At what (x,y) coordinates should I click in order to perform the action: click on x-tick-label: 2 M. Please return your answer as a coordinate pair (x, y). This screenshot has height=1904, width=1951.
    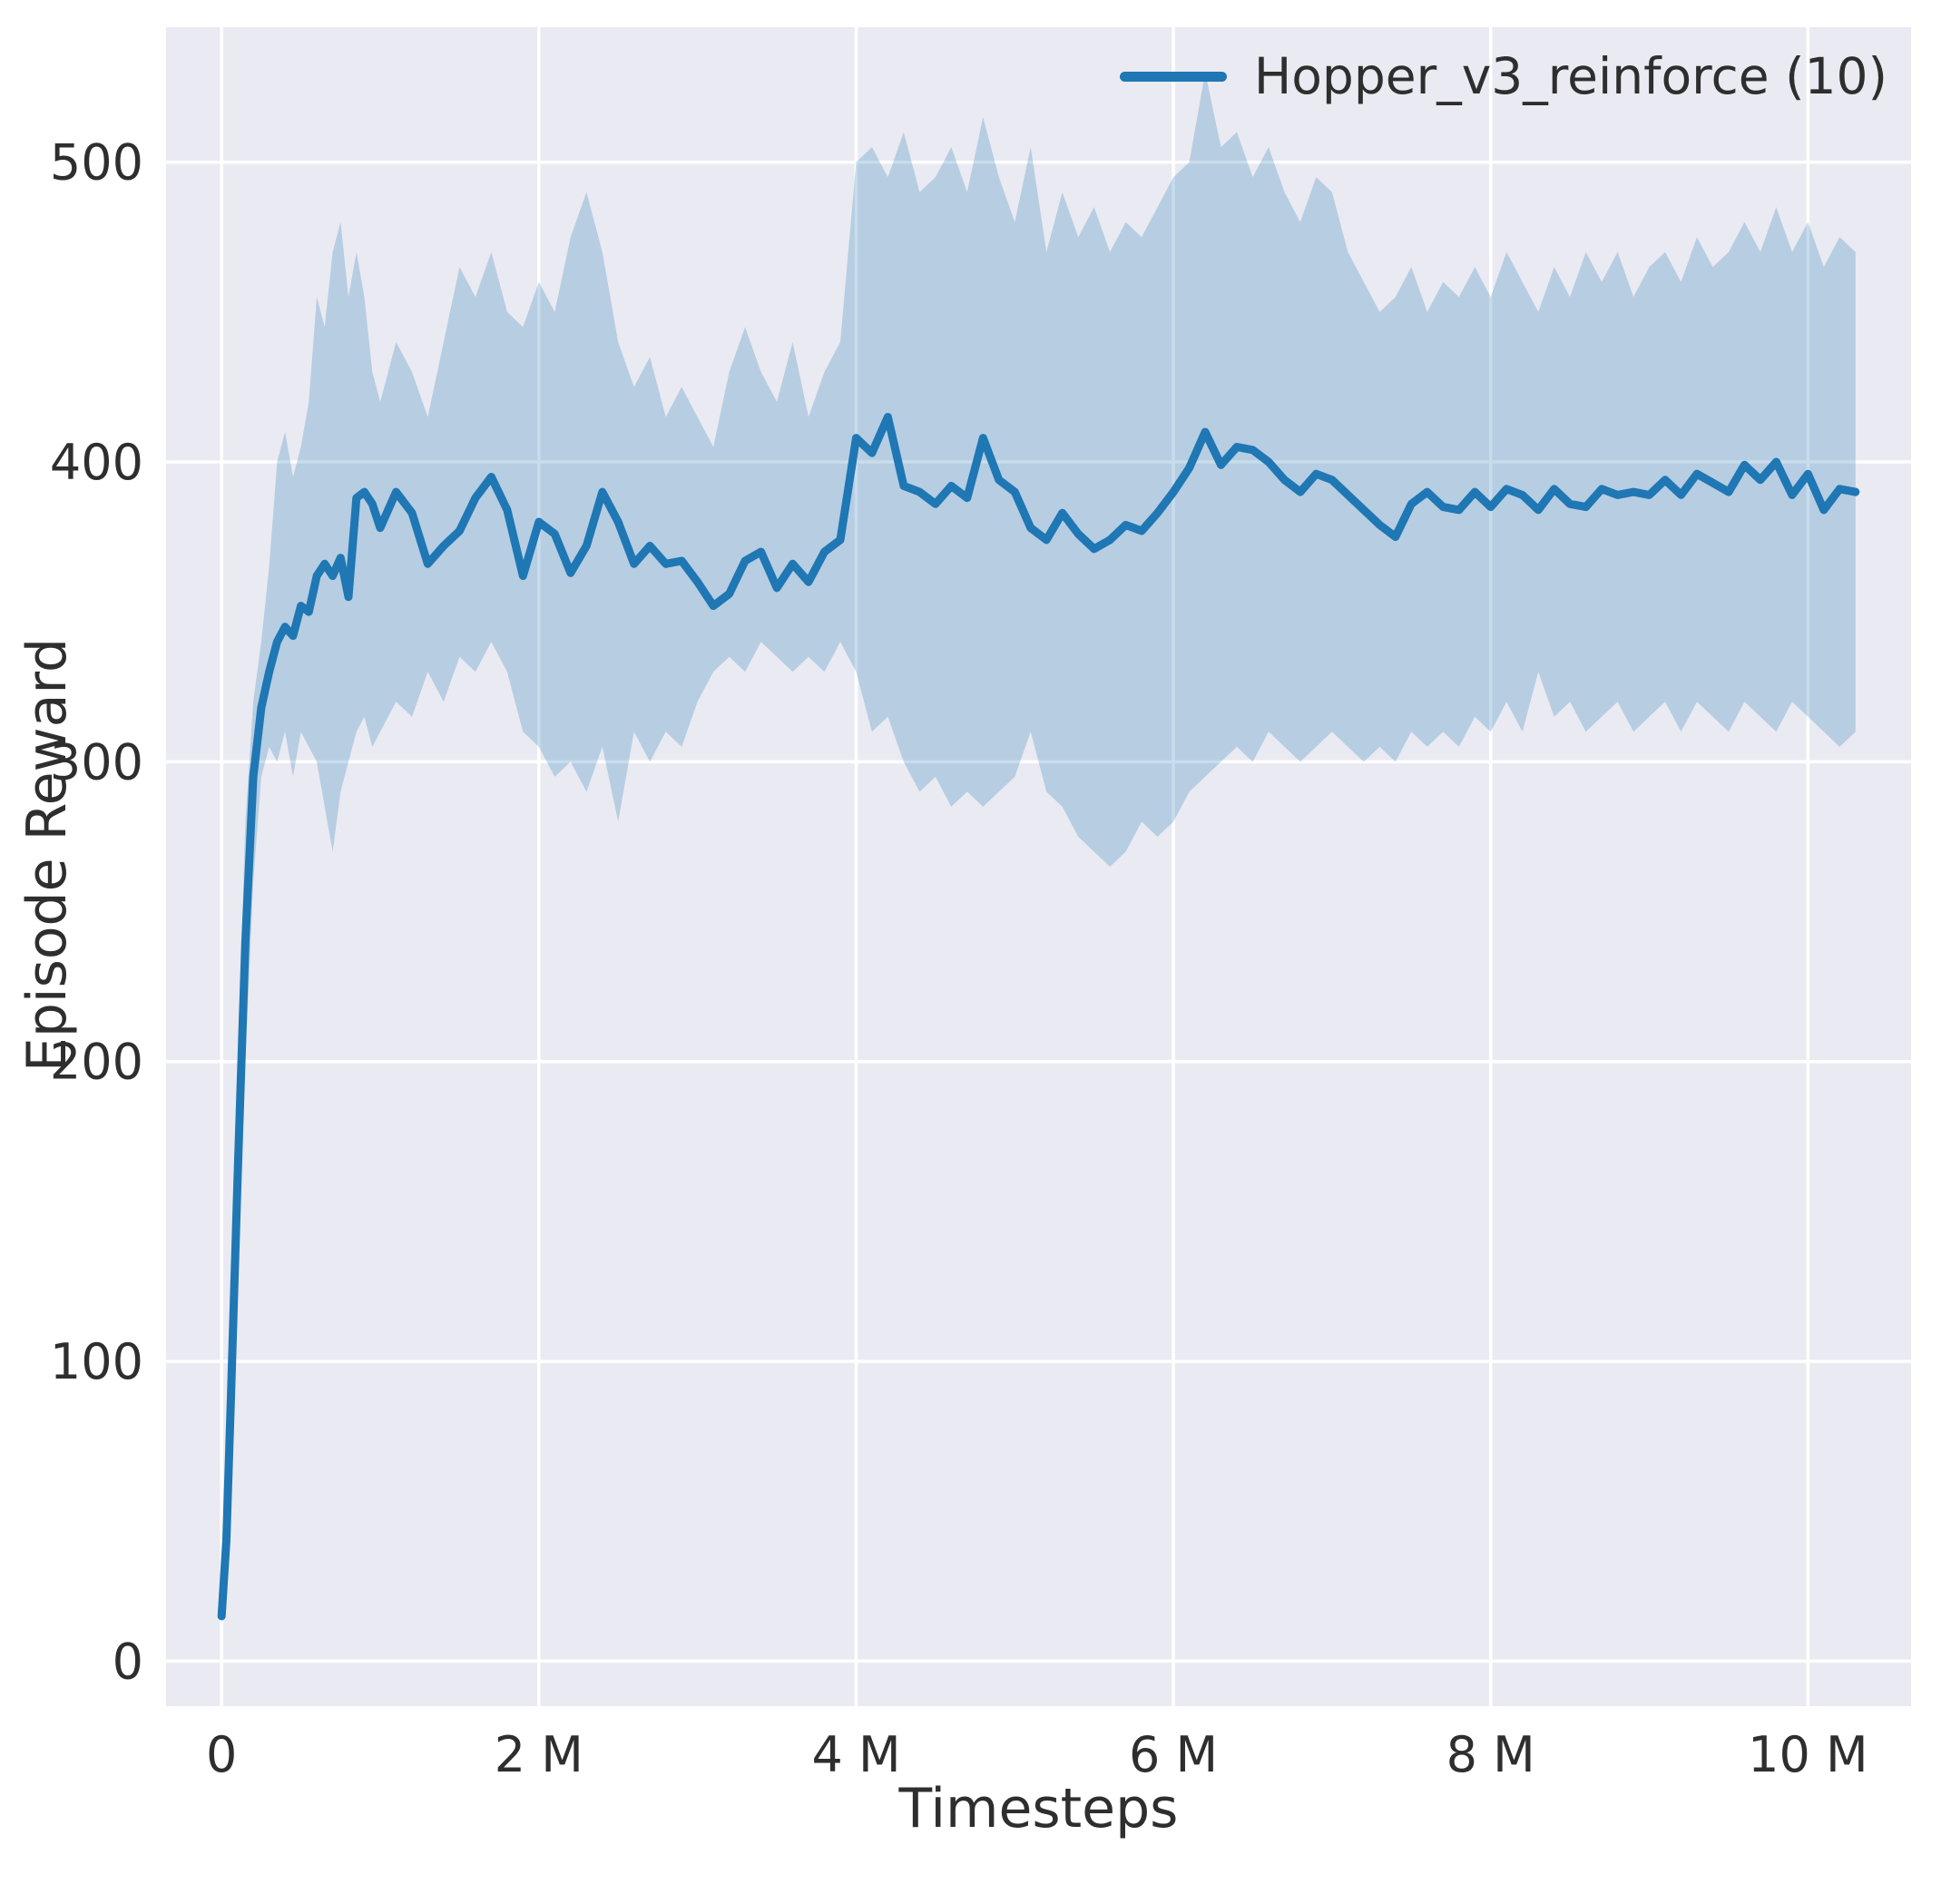
    Looking at the image, I should click on (539, 1754).